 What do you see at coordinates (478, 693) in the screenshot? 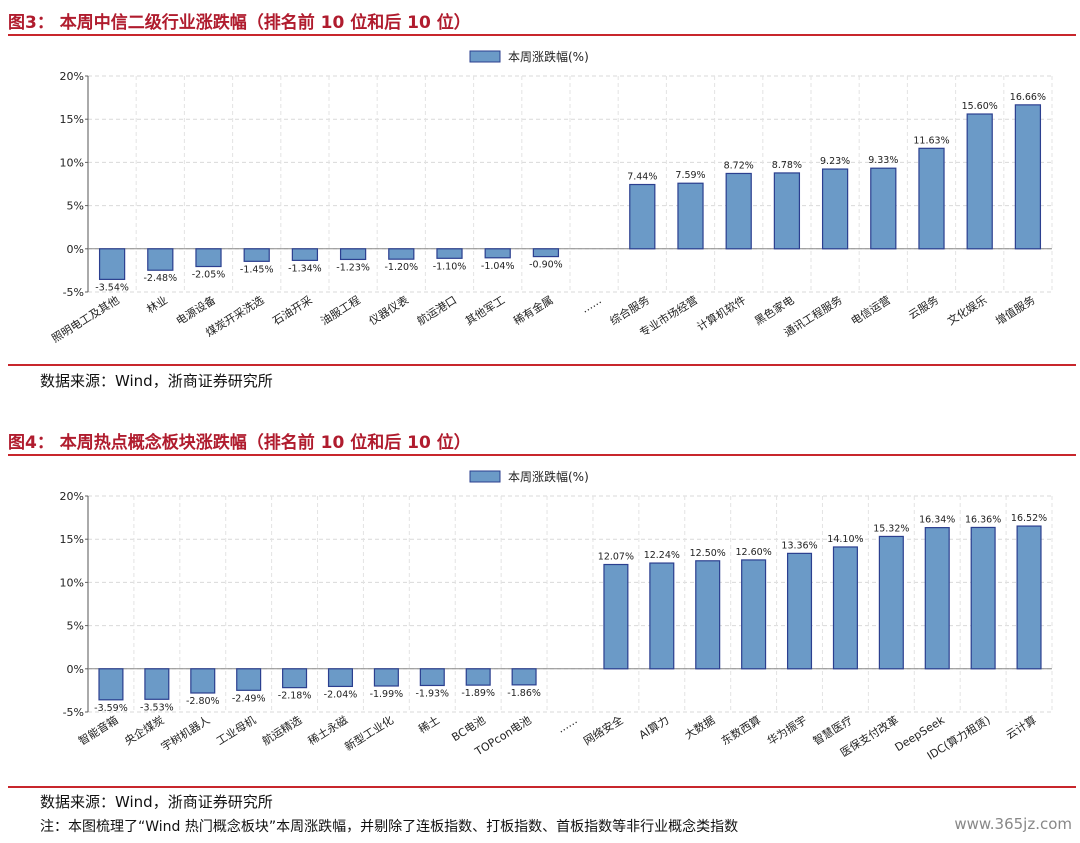
I see `bar-value-label: -1.89%` at bounding box center [478, 693].